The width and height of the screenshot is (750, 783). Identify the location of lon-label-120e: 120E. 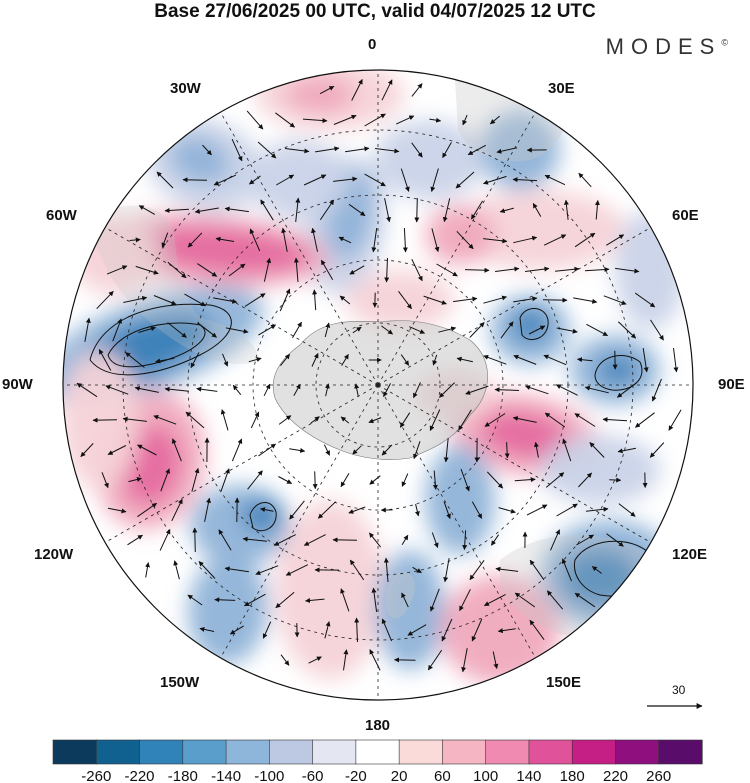
(690, 554).